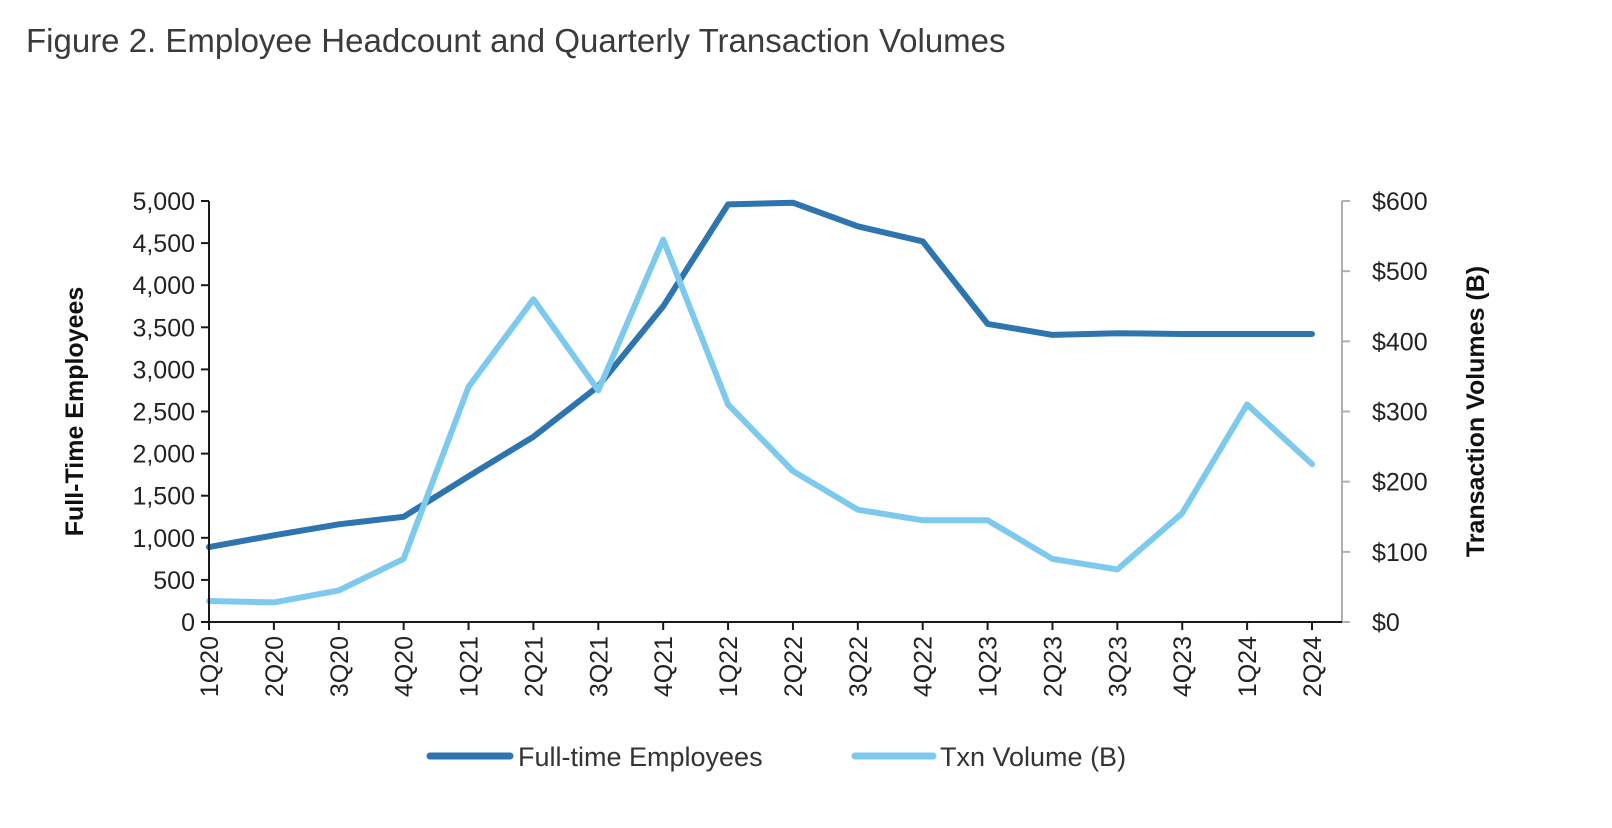  Describe the element at coordinates (405, 666) in the screenshot. I see `x-tick-label: 4Q20` at that location.